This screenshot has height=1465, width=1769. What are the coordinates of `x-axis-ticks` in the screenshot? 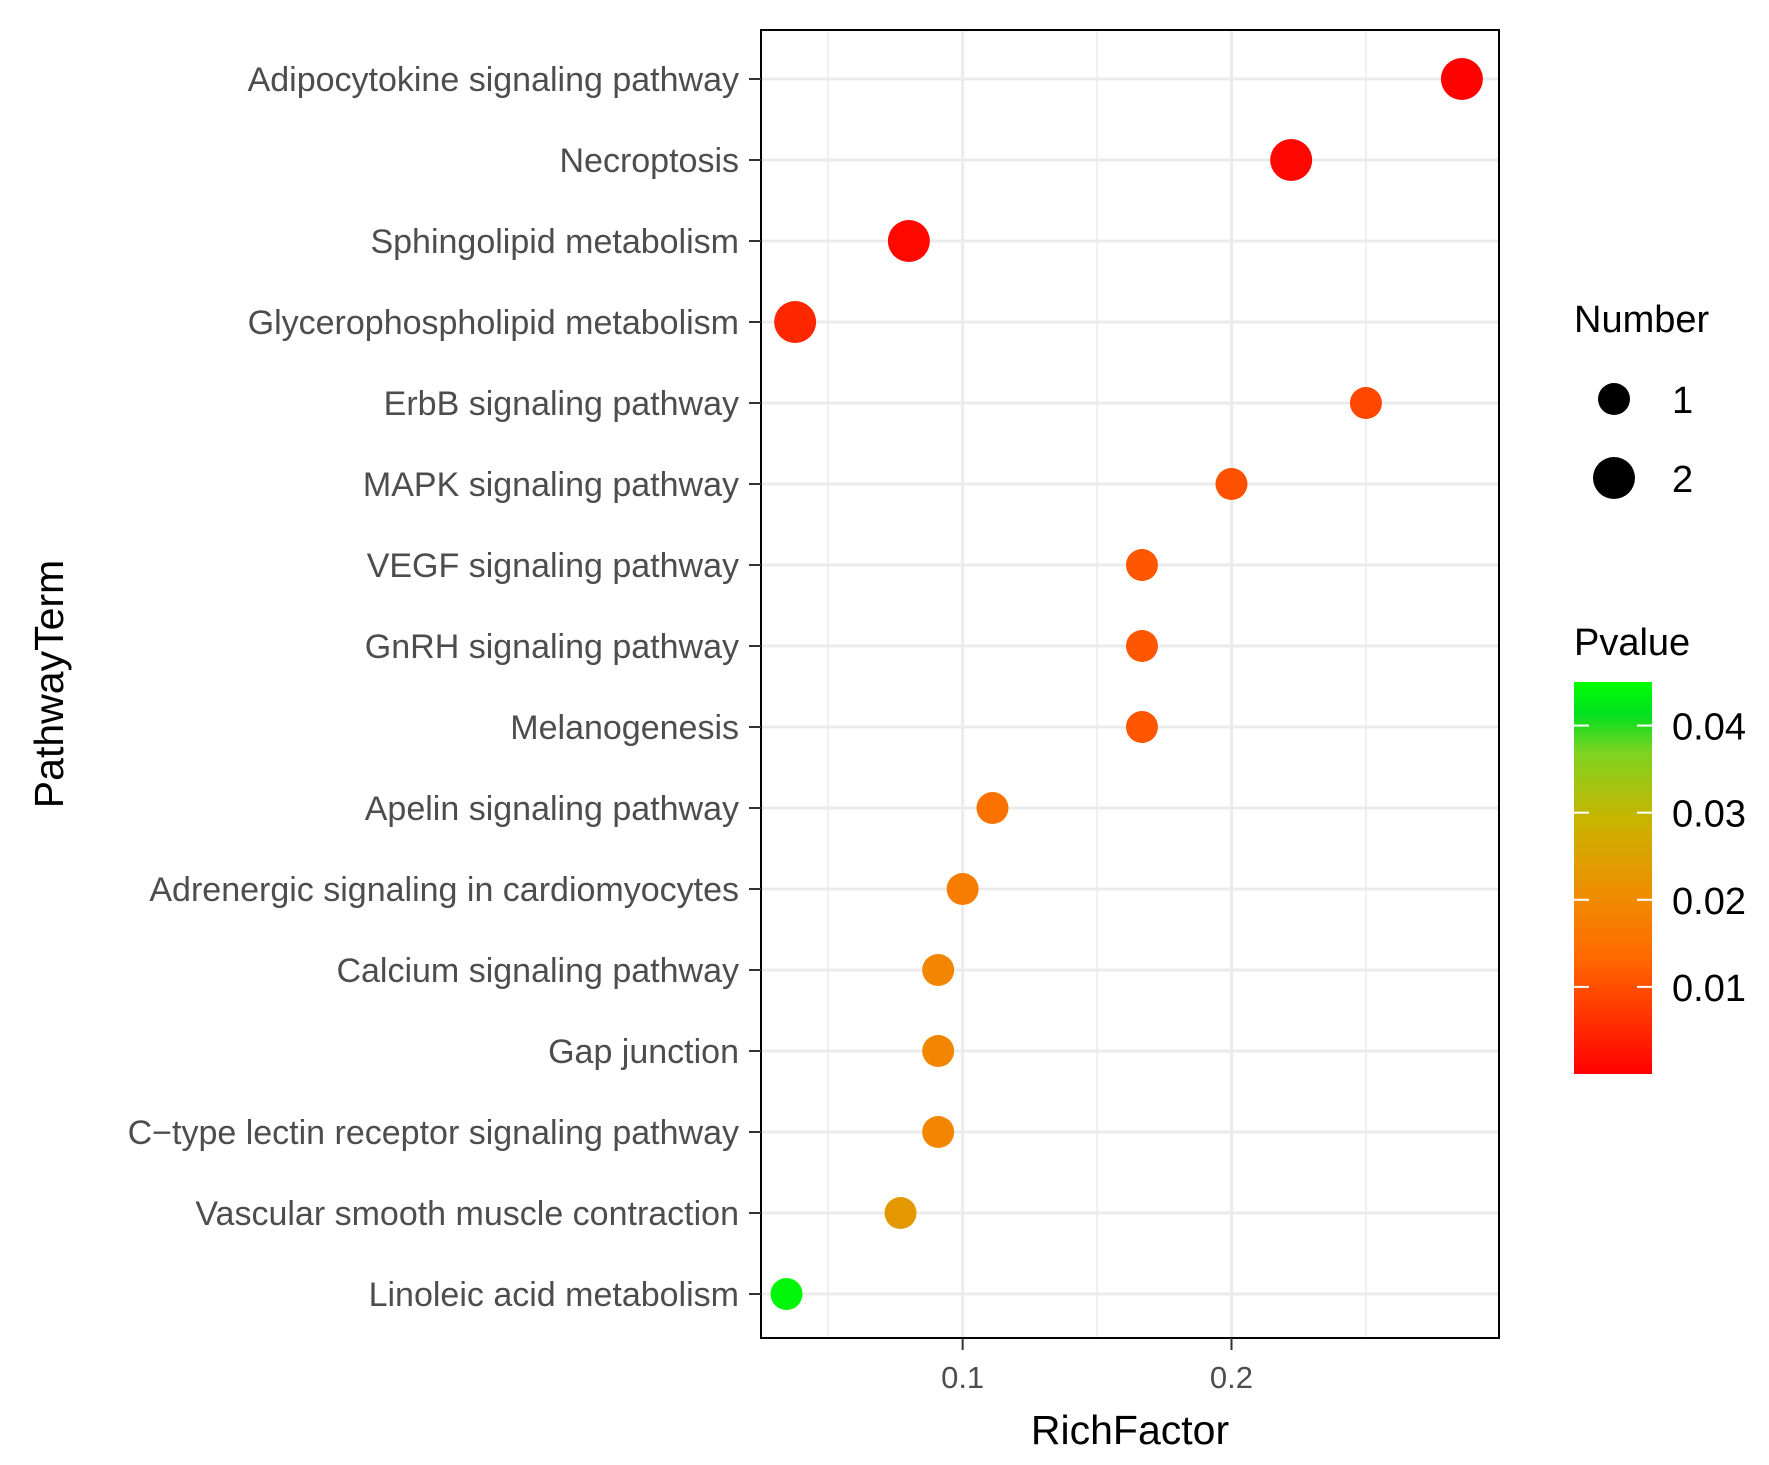 It's located at (1097, 1344).